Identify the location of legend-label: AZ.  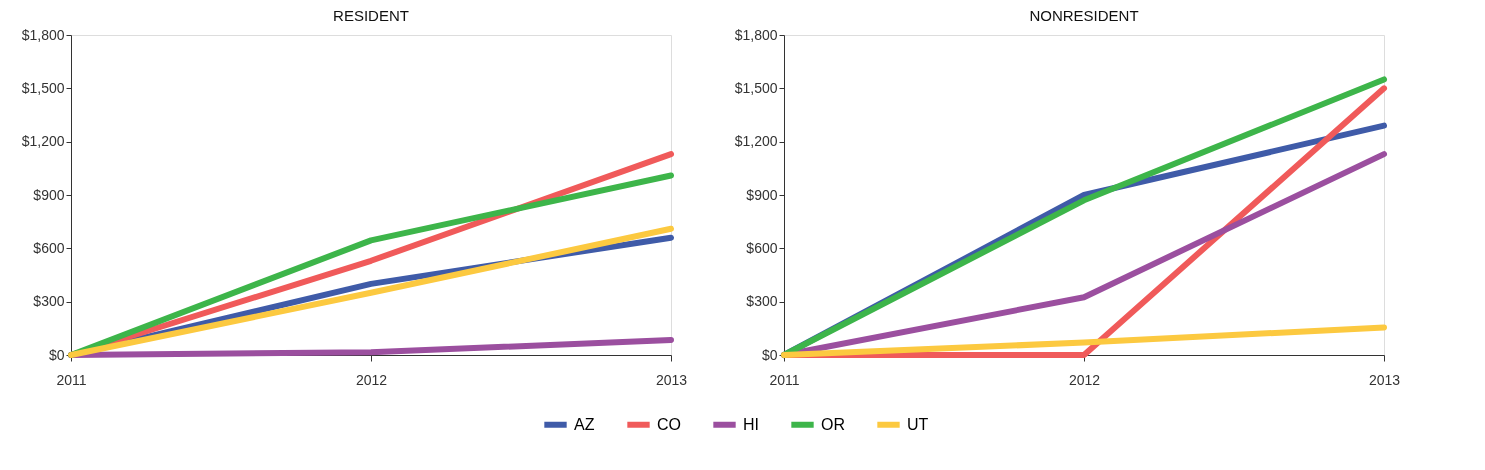
(584, 424).